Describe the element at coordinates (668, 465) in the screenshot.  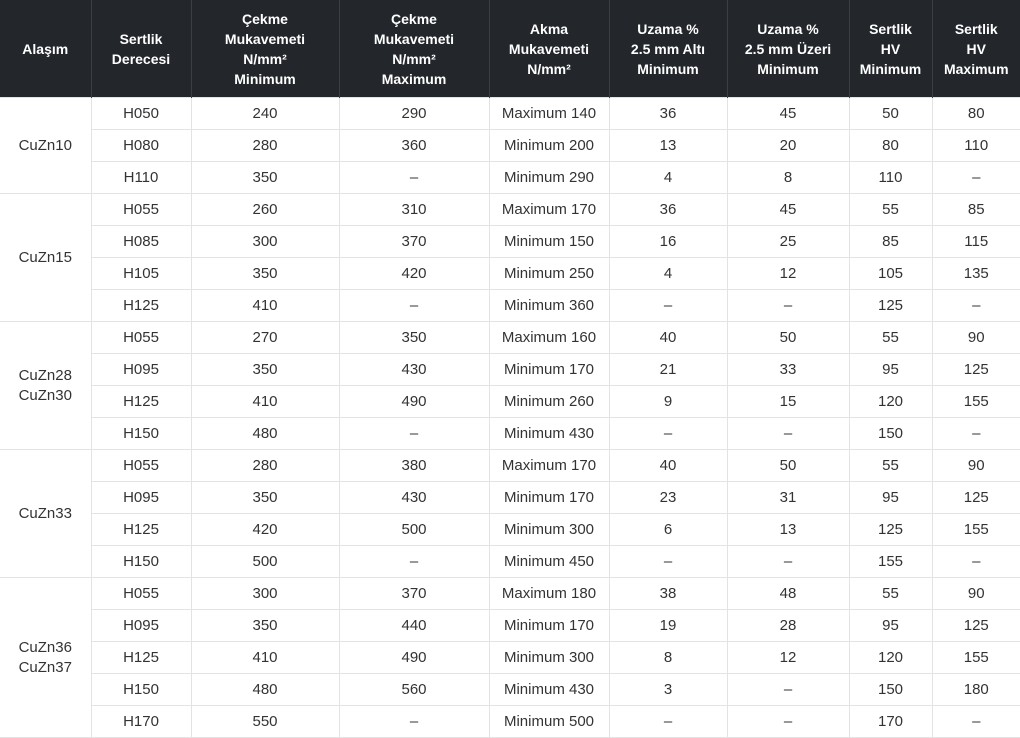
I see `table-cell: 40` at that location.